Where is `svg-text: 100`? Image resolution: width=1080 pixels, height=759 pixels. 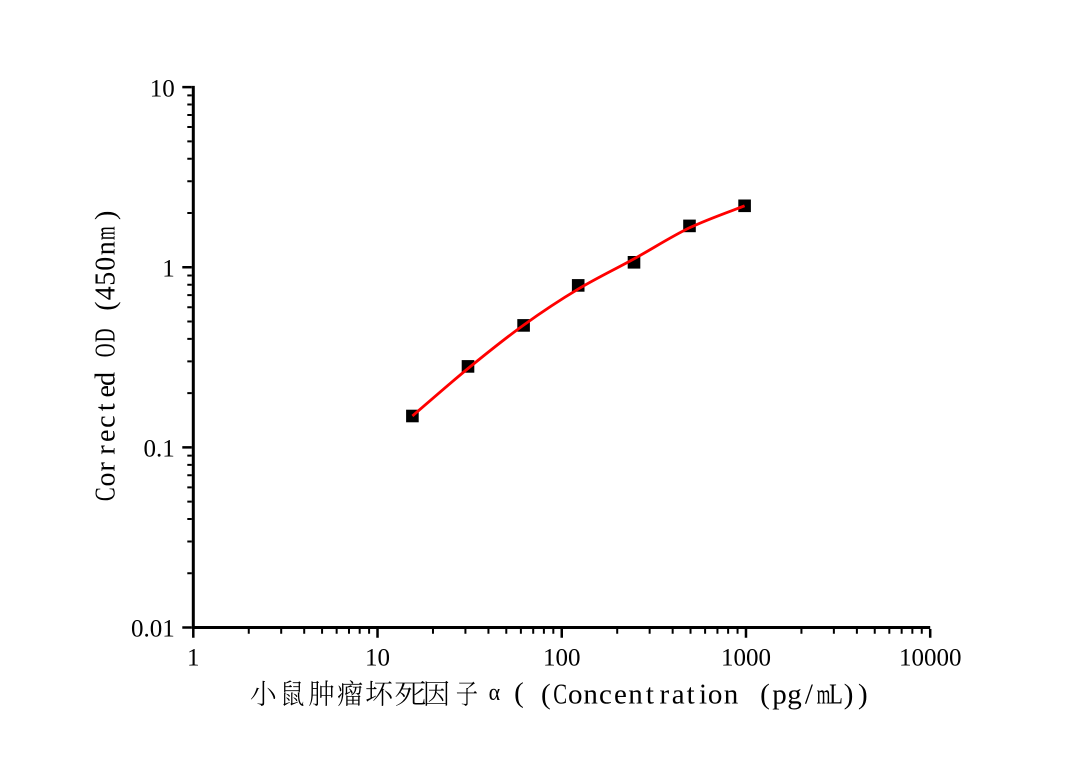
svg-text: 100 is located at coordinates (562, 657).